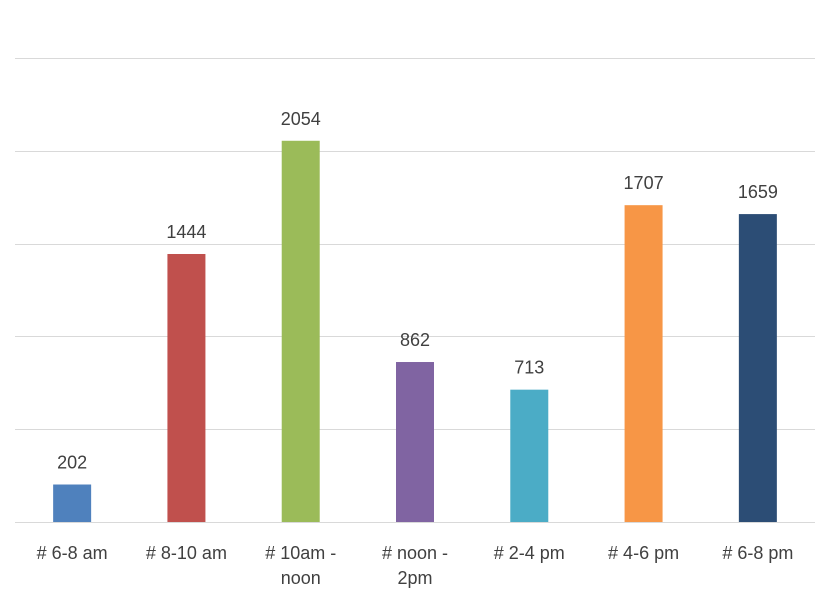  I want to click on x-tick-label-line: # 6-8 am, so click(72, 553).